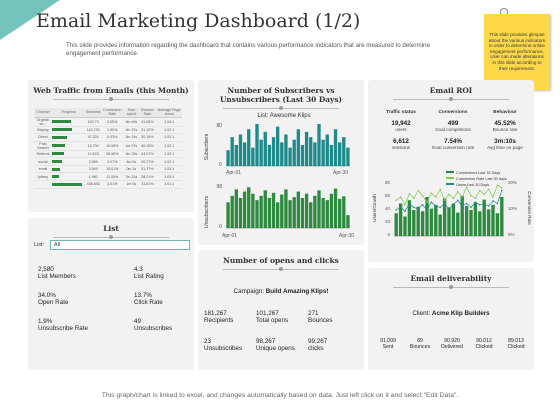  What do you see at coordinates (53, 302) in the screenshot?
I see `stat-label: Open Rate` at bounding box center [53, 302].